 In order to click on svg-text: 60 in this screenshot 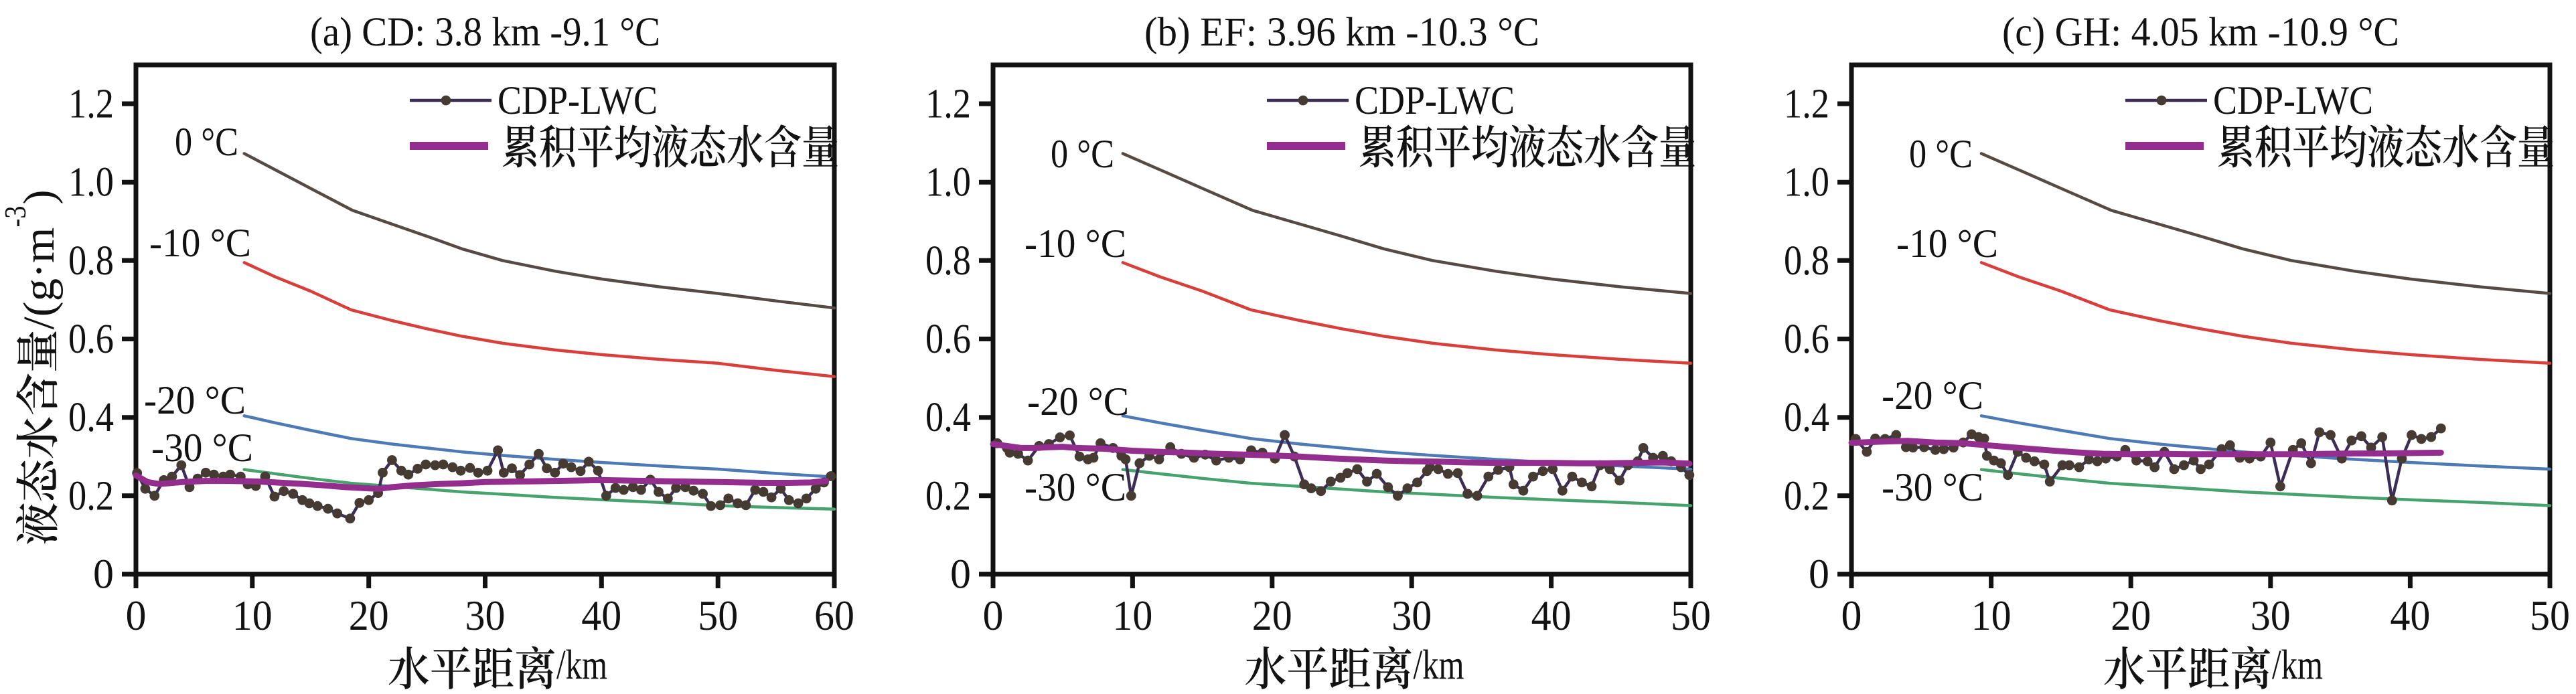, I will do `click(834, 615)`.